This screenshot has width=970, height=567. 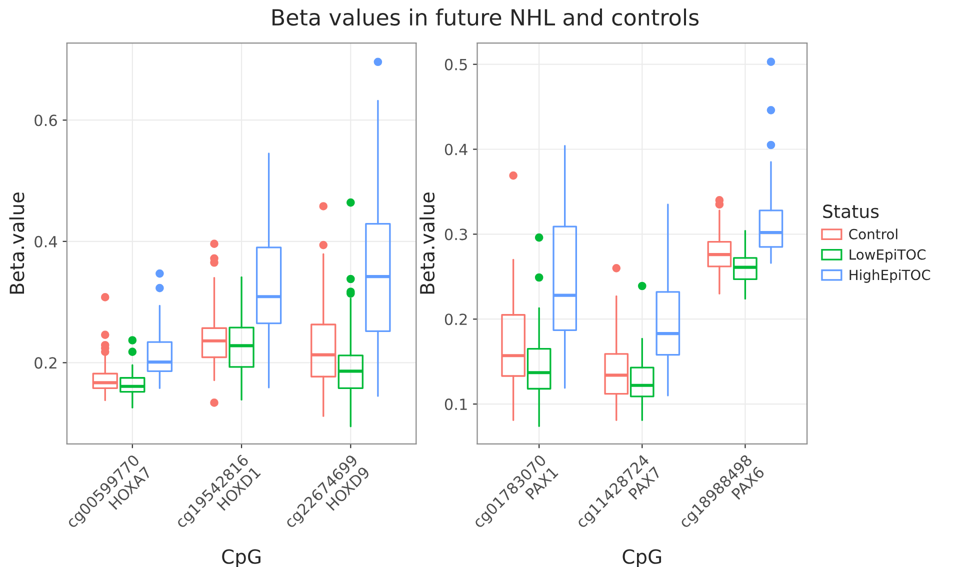 What do you see at coordinates (851, 211) in the screenshot?
I see `legend-title: Status` at bounding box center [851, 211].